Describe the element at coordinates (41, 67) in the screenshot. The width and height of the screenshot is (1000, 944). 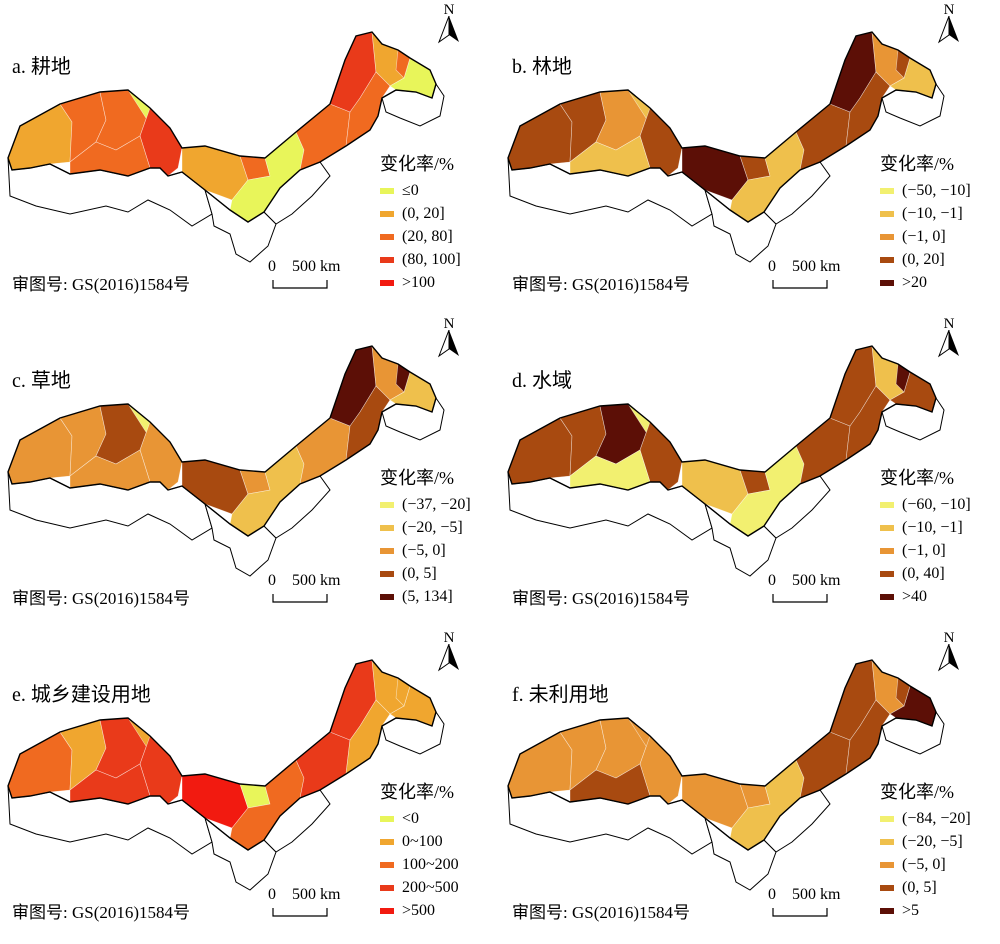
I see `panel-title: a. 耕地` at that location.